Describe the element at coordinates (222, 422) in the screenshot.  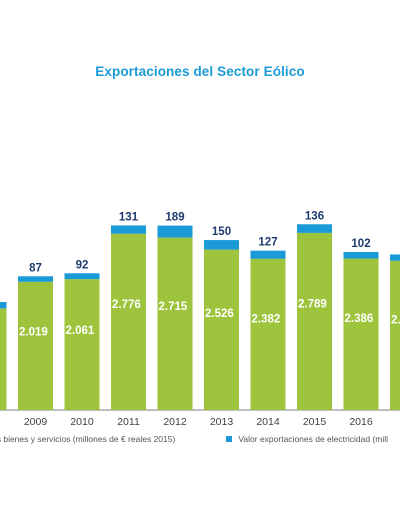
I see `x-tick-label-2013: 2013` at that location.